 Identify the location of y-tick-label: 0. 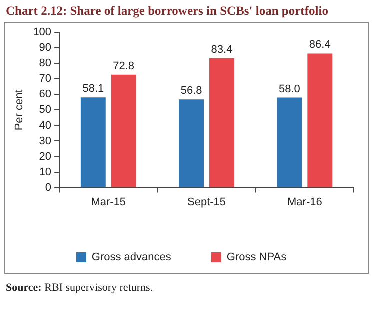
(48, 188).